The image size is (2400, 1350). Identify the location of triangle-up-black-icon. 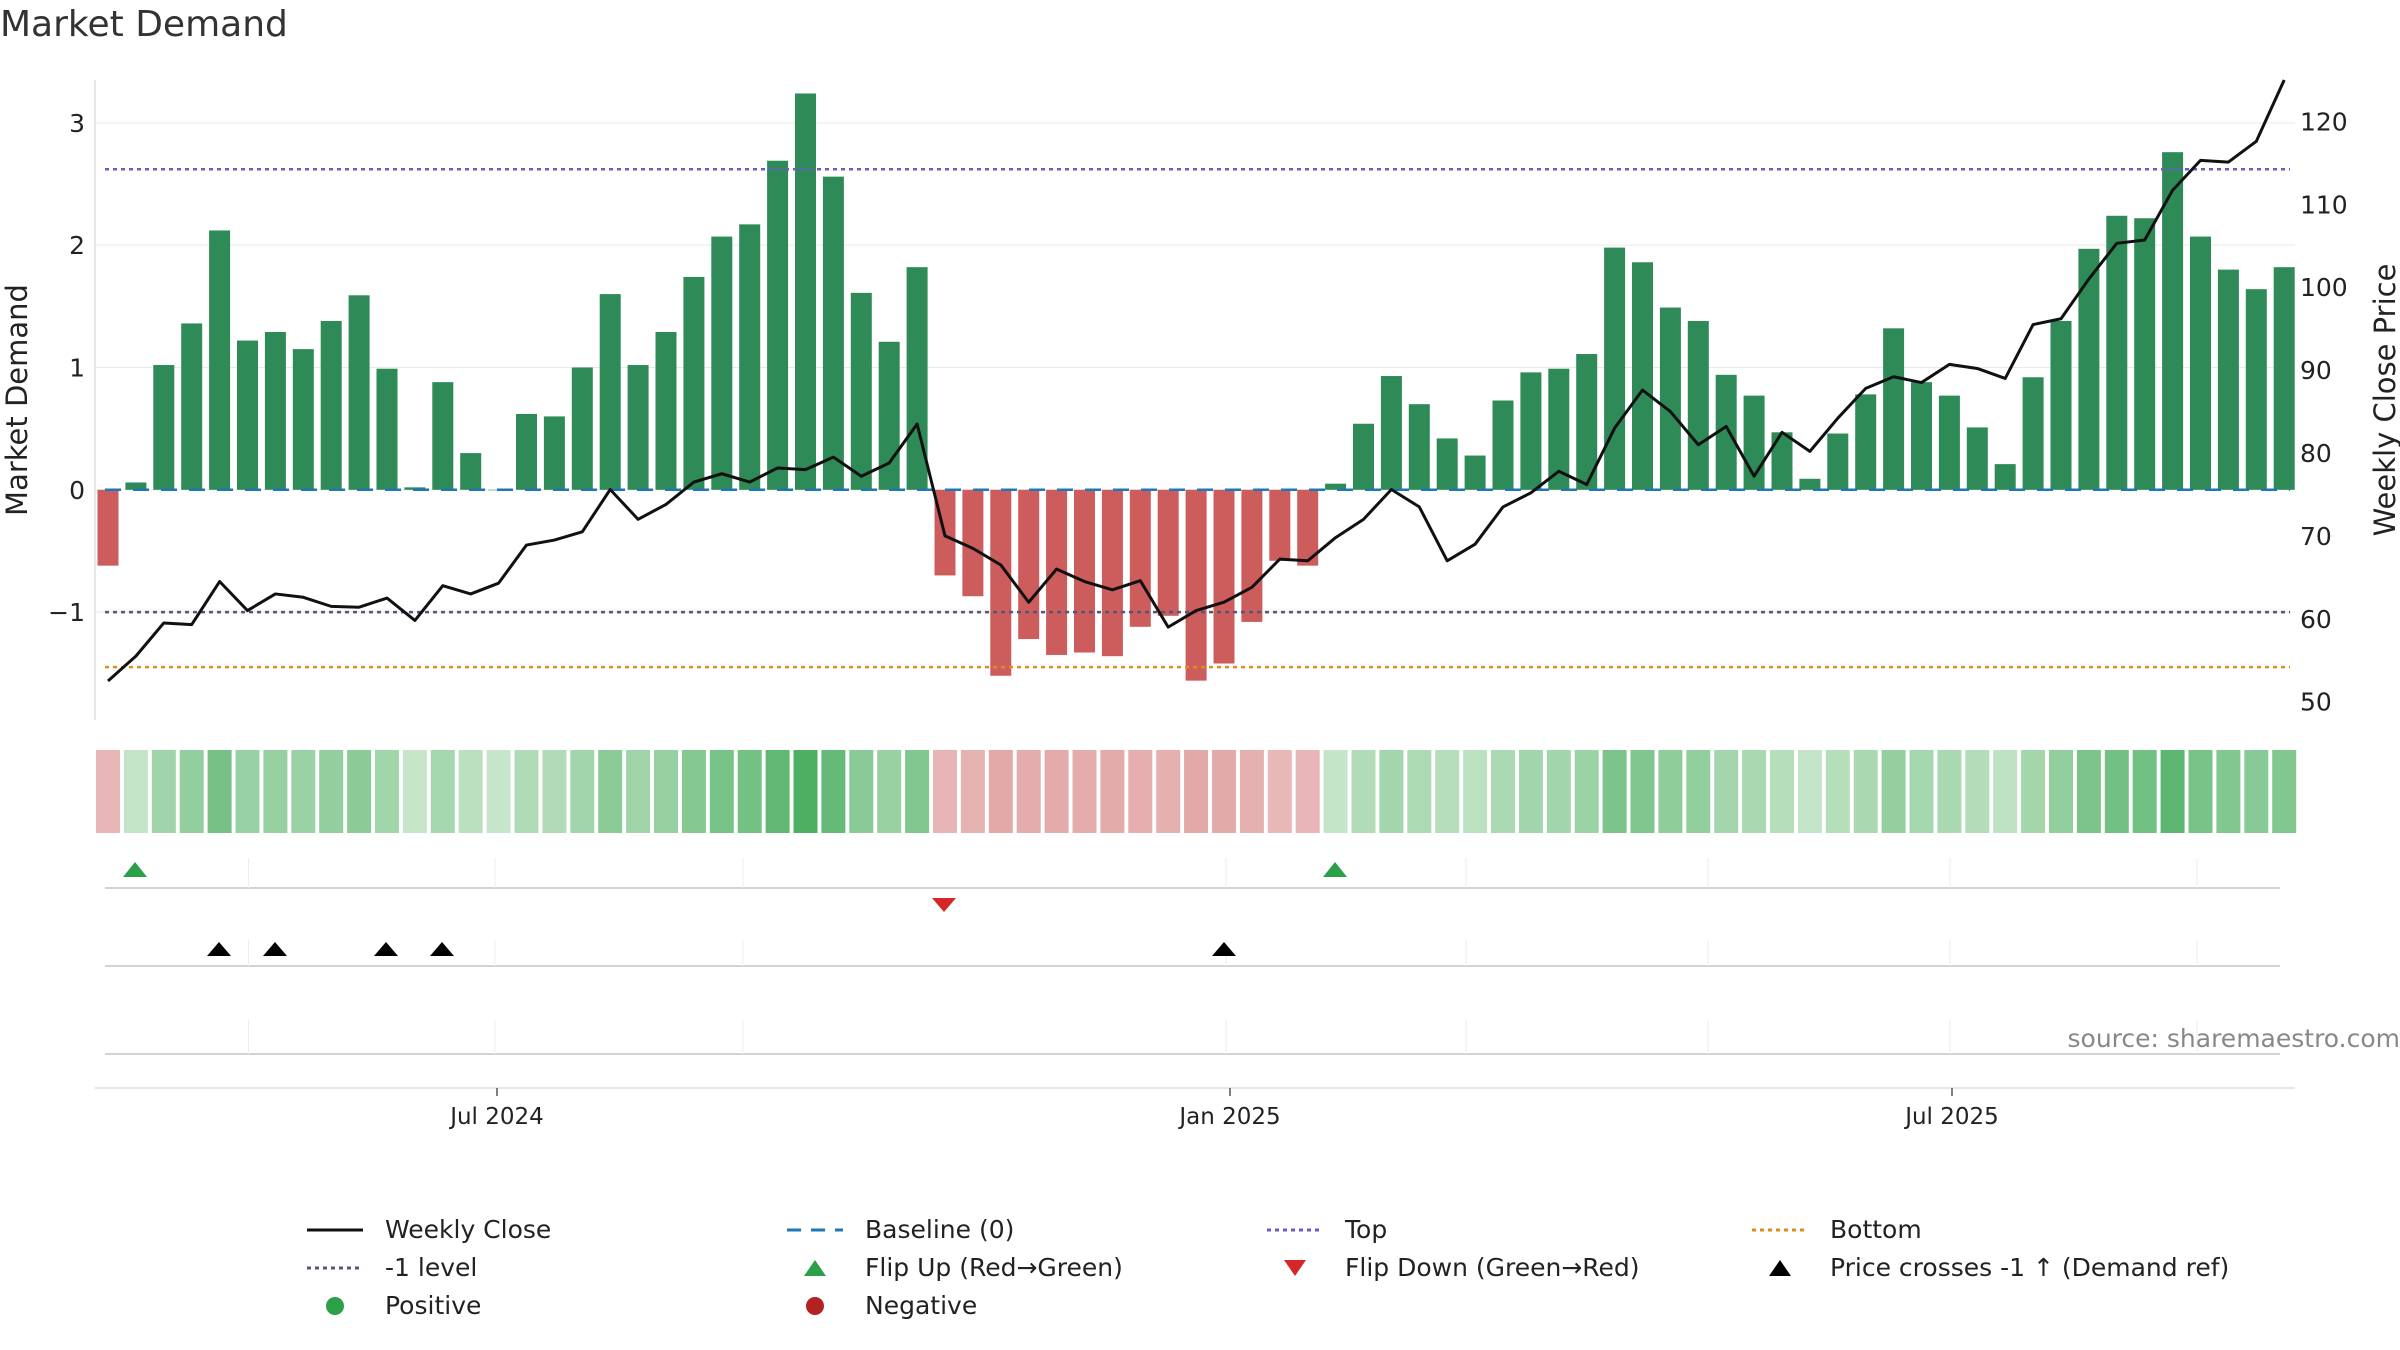
(1780, 1267).